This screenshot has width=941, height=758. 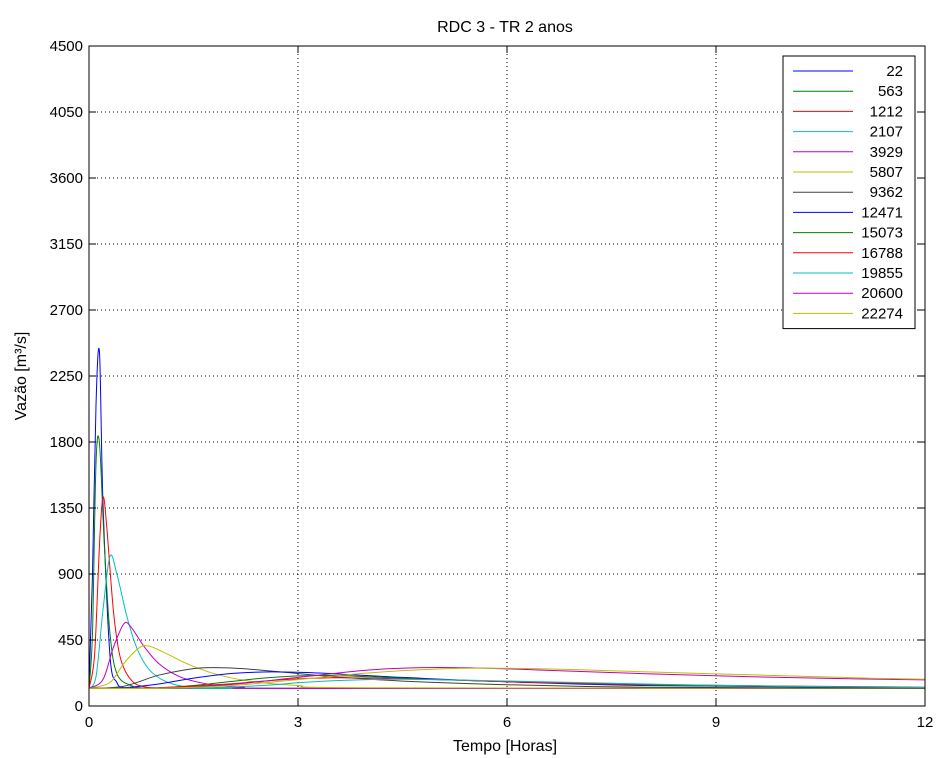 I want to click on y-tick-label: 1800, so click(x=66, y=442).